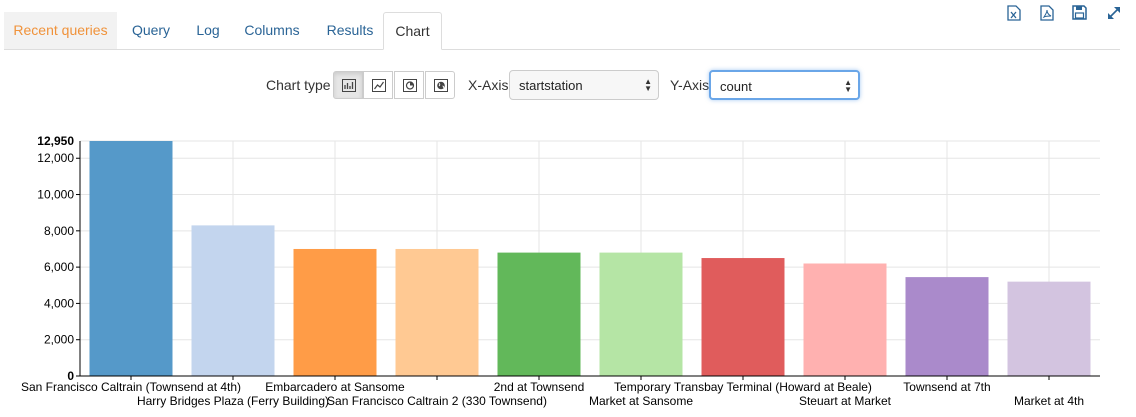 The image size is (1136, 417). Describe the element at coordinates (1049, 401) in the screenshot. I see `x-tick-label: Market at 4th` at that location.